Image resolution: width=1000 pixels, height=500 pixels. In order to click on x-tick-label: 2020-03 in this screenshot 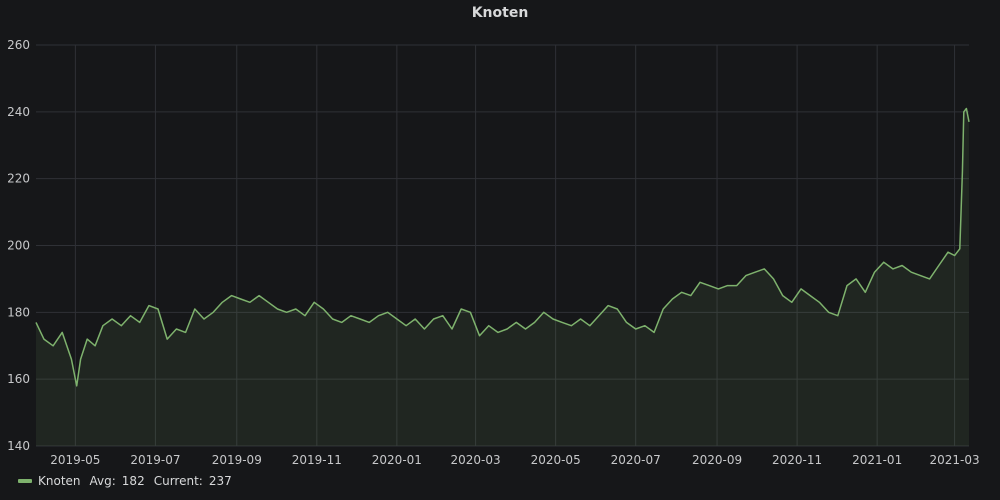, I will do `click(476, 460)`.